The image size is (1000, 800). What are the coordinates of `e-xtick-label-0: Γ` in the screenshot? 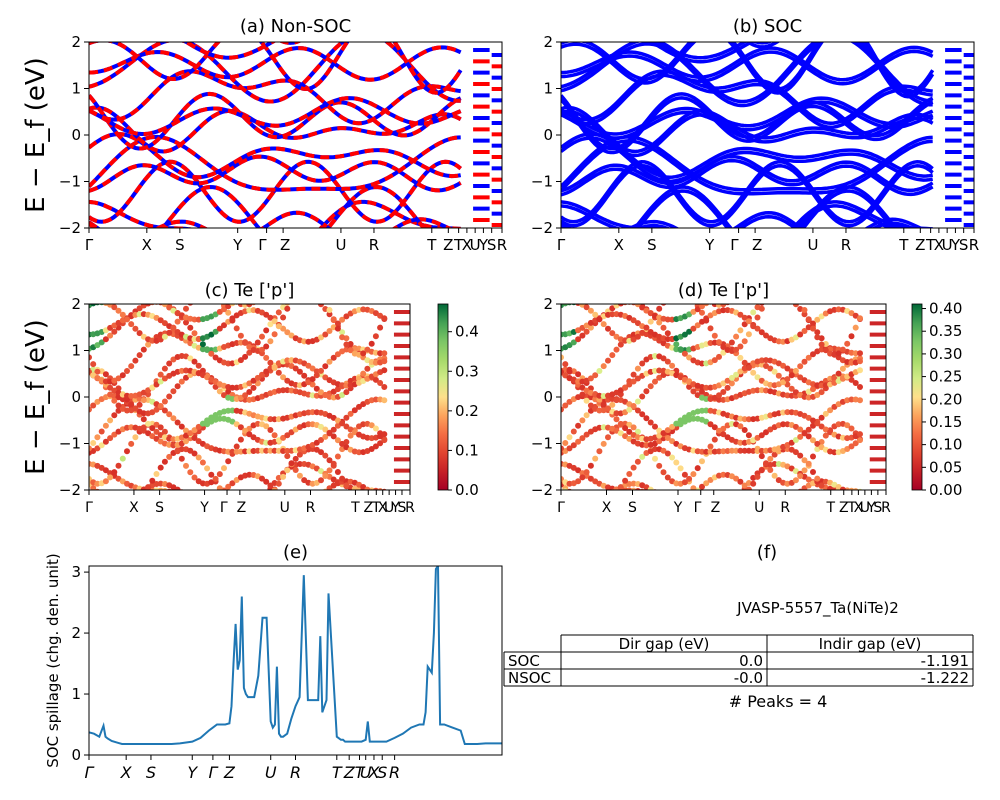 It's located at (90, 772).